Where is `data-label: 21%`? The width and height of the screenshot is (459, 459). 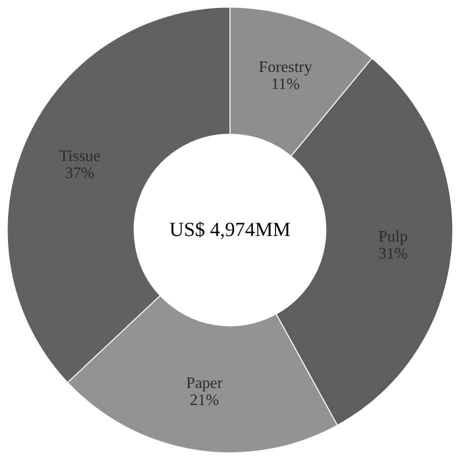 data-label: 21% is located at coordinates (205, 400).